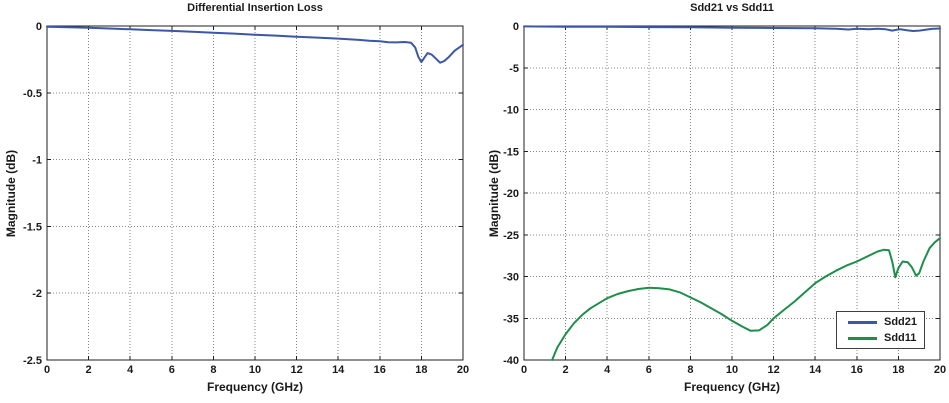  What do you see at coordinates (11, 193) in the screenshot?
I see `left-y-axis-label: Magnitude (dB)` at bounding box center [11, 193].